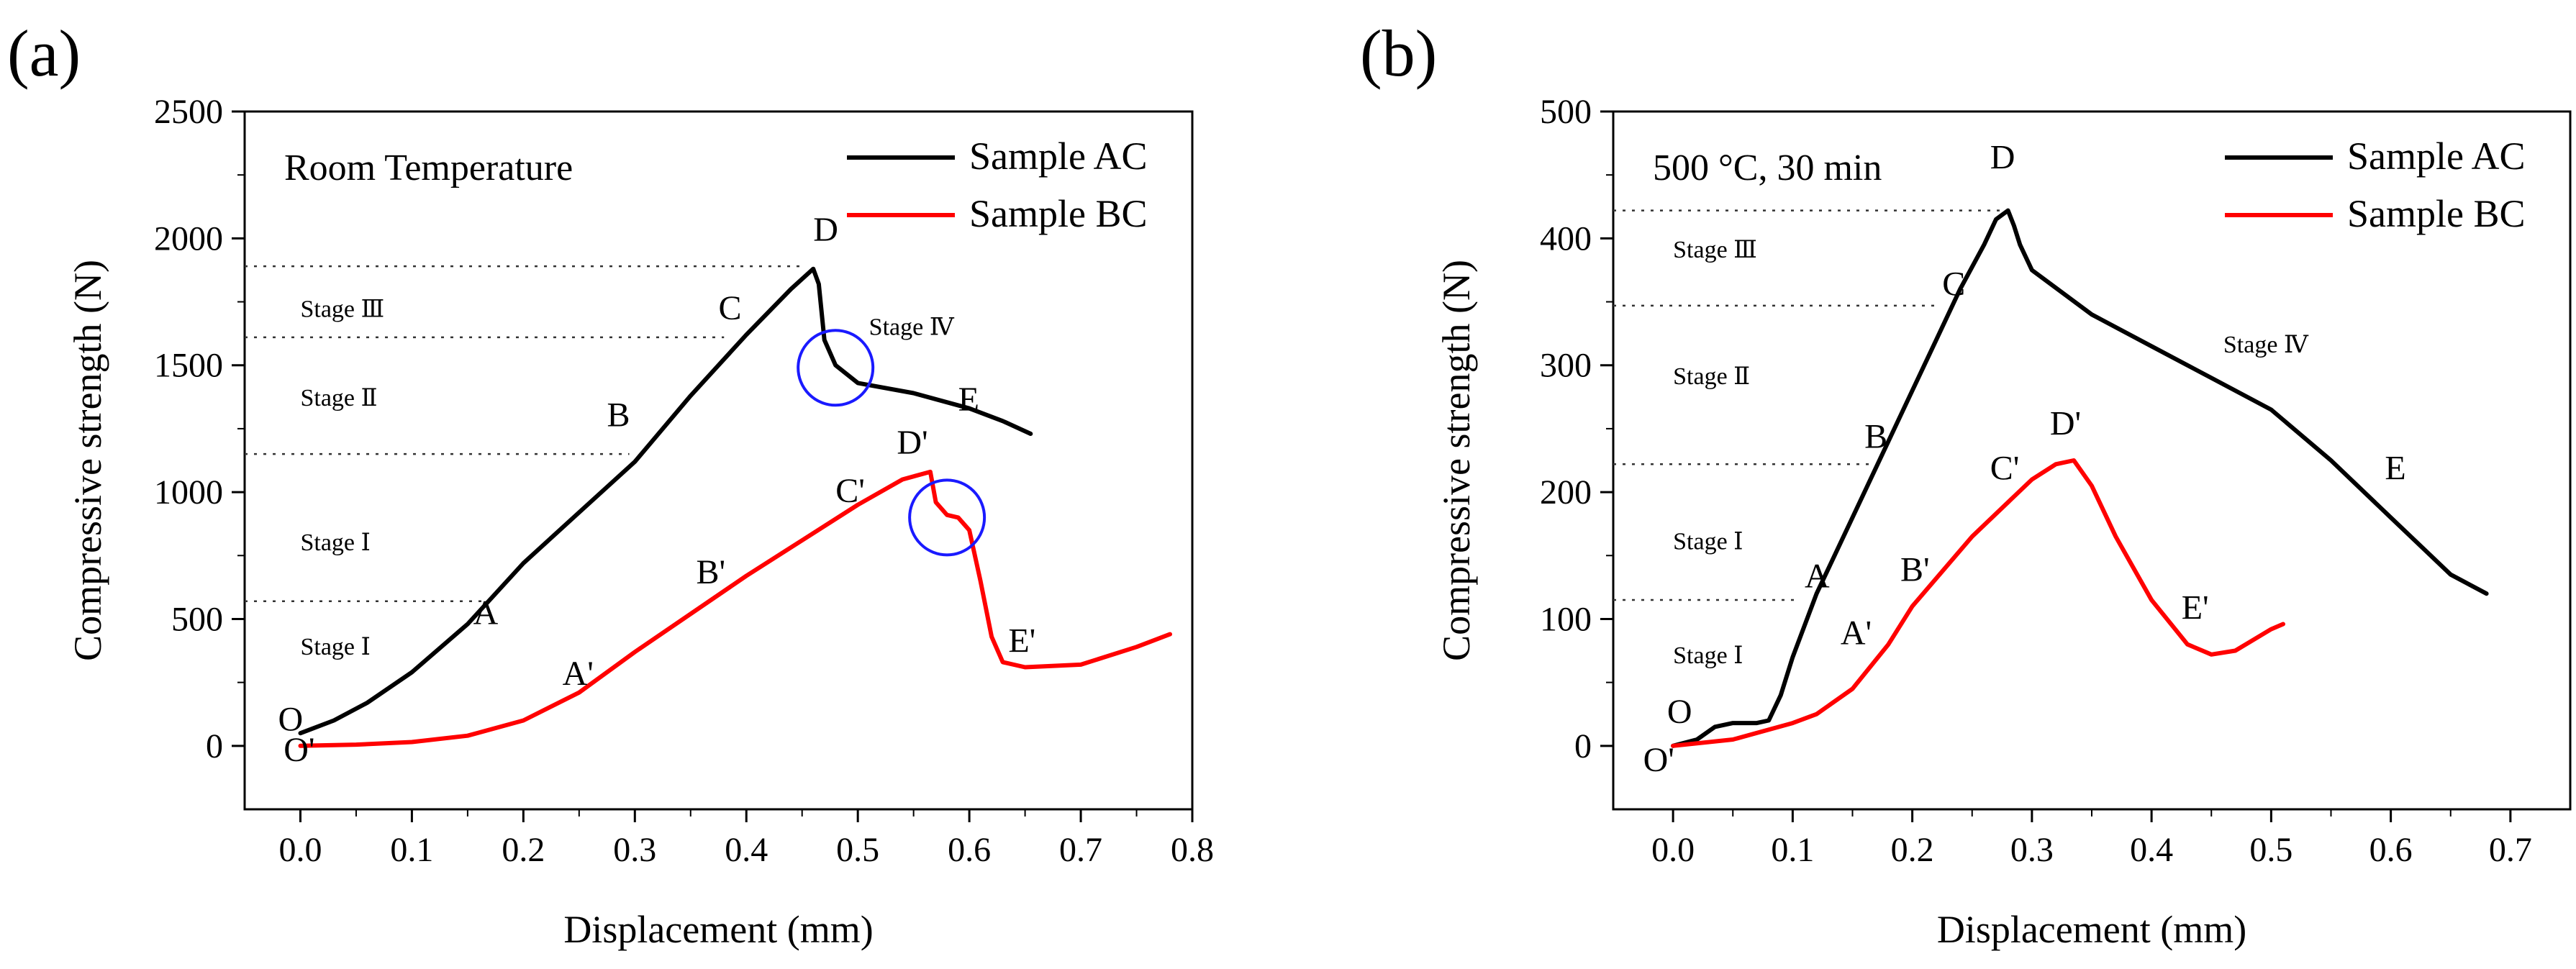 Image resolution: width=2576 pixels, height=969 pixels. Describe the element at coordinates (188, 492) in the screenshot. I see `y-tick-label: 1000` at that location.